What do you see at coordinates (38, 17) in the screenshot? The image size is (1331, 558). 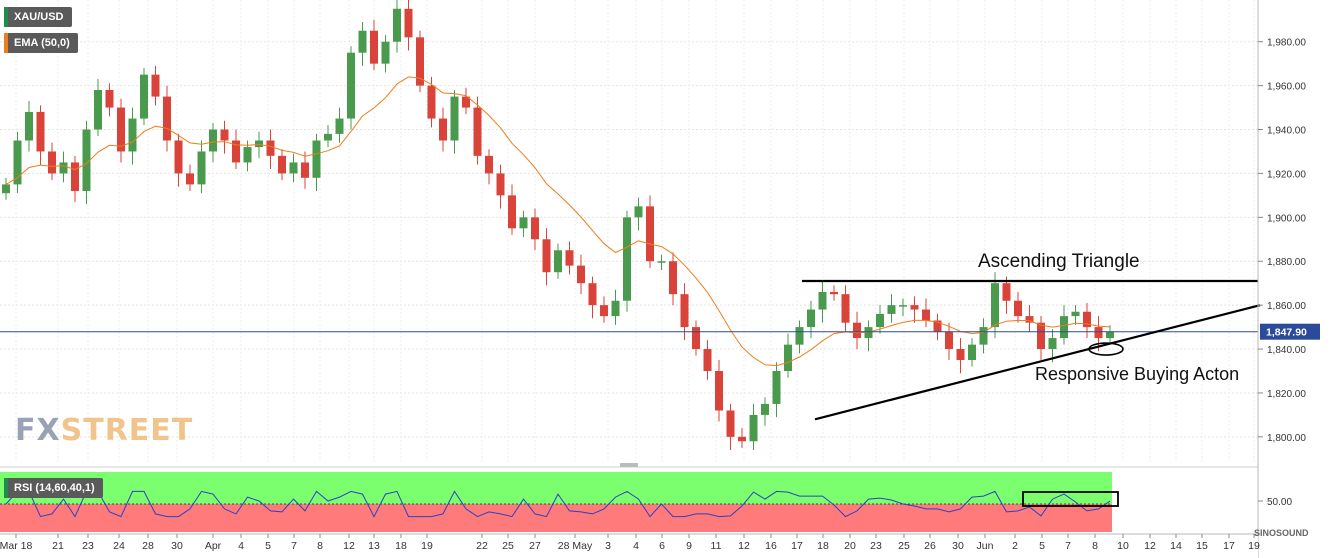 I see `symbol-tag: XAU/USD` at bounding box center [38, 17].